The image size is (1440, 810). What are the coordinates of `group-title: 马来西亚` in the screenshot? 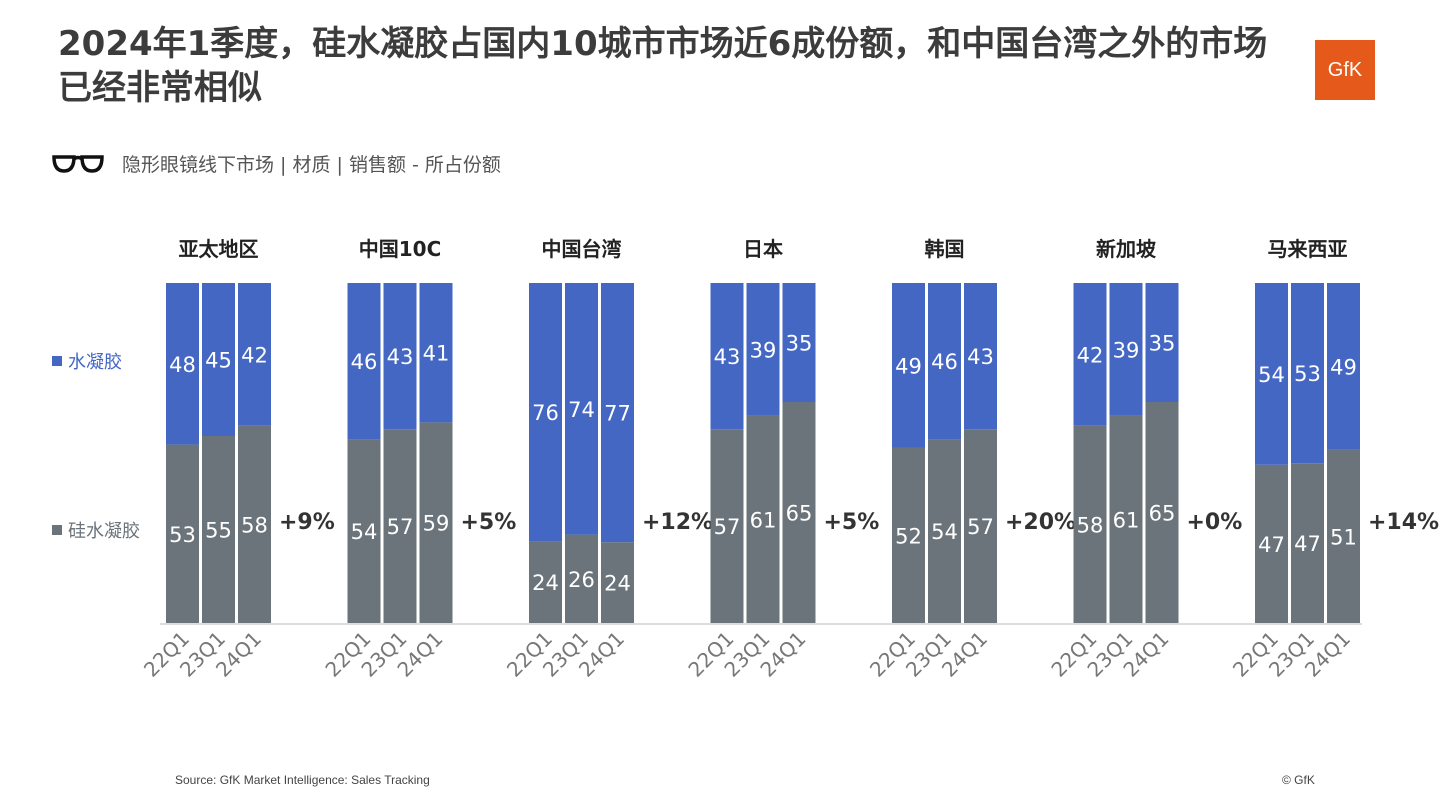 It's located at (1308, 249).